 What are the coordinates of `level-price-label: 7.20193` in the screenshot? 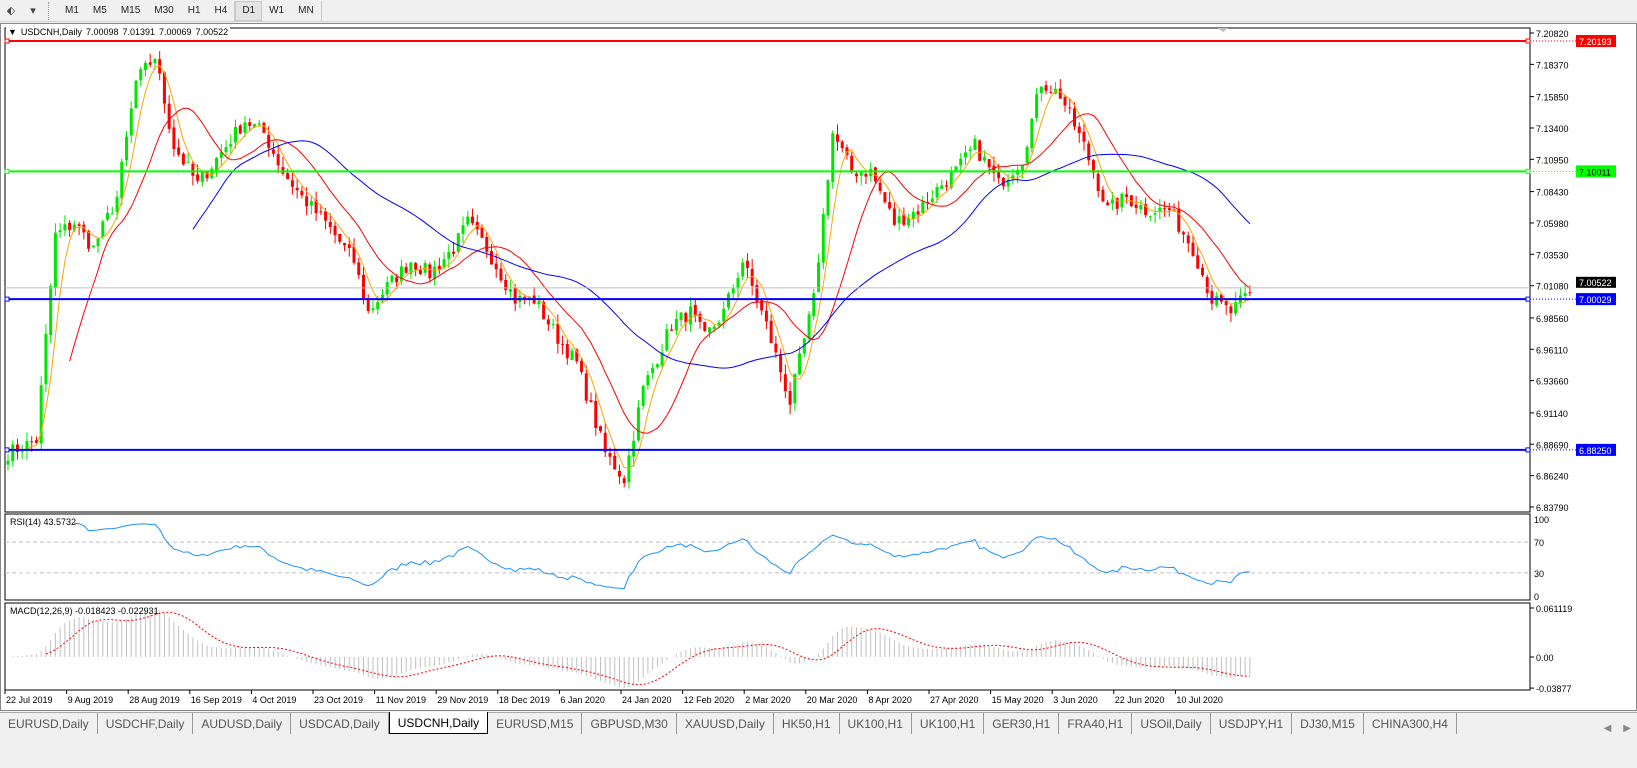 It's located at (1595, 42).